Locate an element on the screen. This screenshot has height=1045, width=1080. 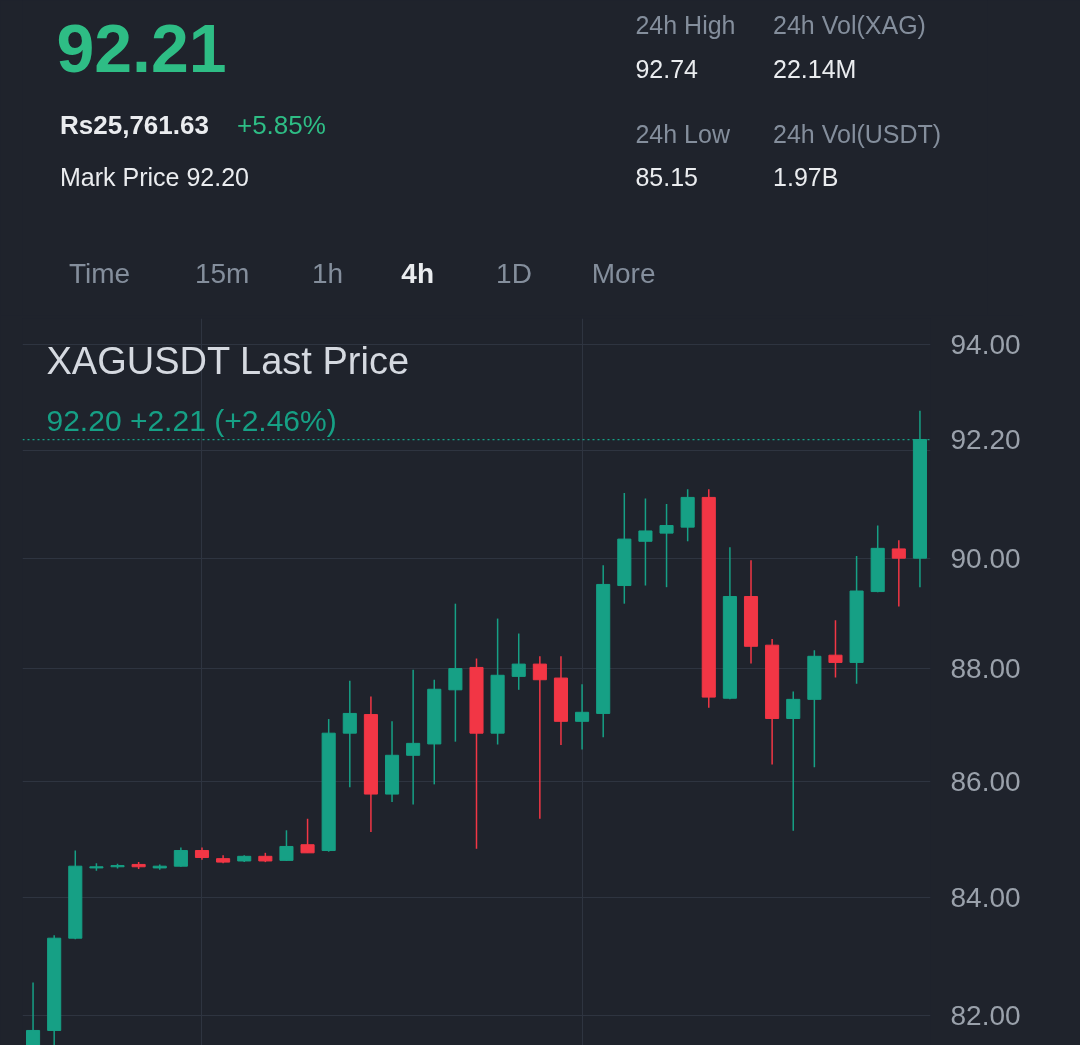
text: 92.20 +2.21 (+2.46%) is located at coordinates (191, 420).